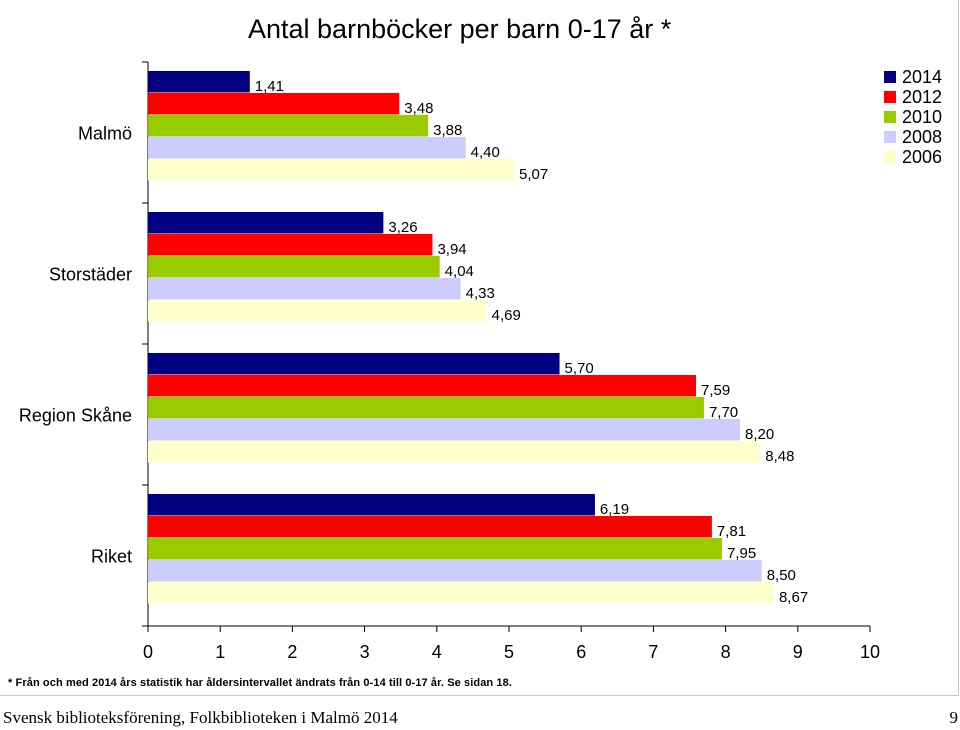 Image resolution: width=960 pixels, height=730 pixels. Describe the element at coordinates (451, 249) in the screenshot. I see `data-label: 3,94` at that location.